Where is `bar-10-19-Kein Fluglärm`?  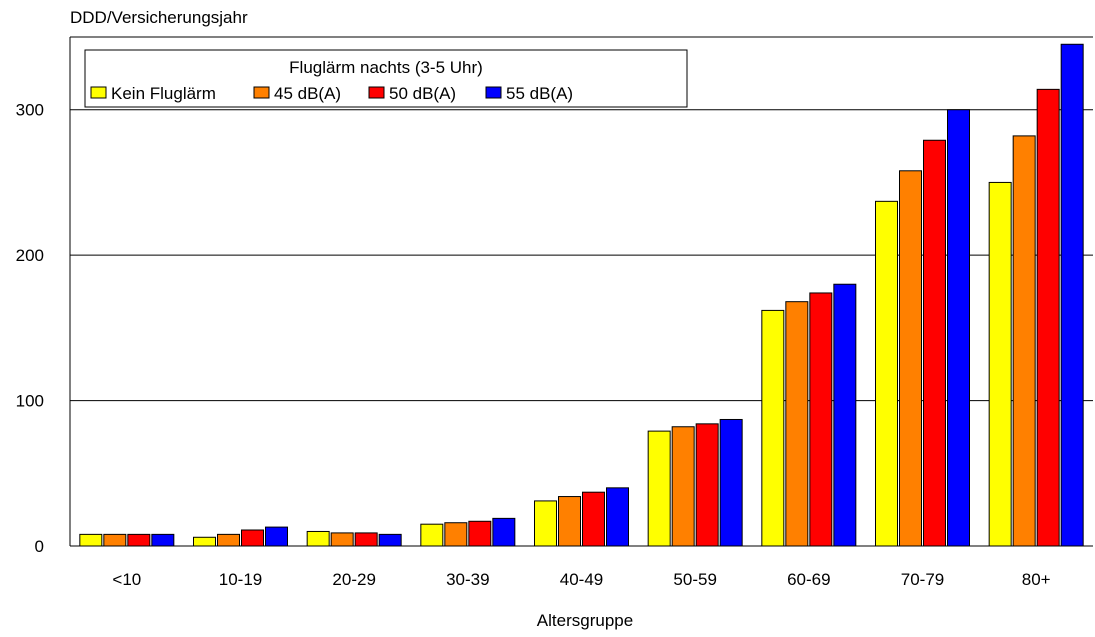
bar-10-19-Kein Fluglärm is located at coordinates (204, 541).